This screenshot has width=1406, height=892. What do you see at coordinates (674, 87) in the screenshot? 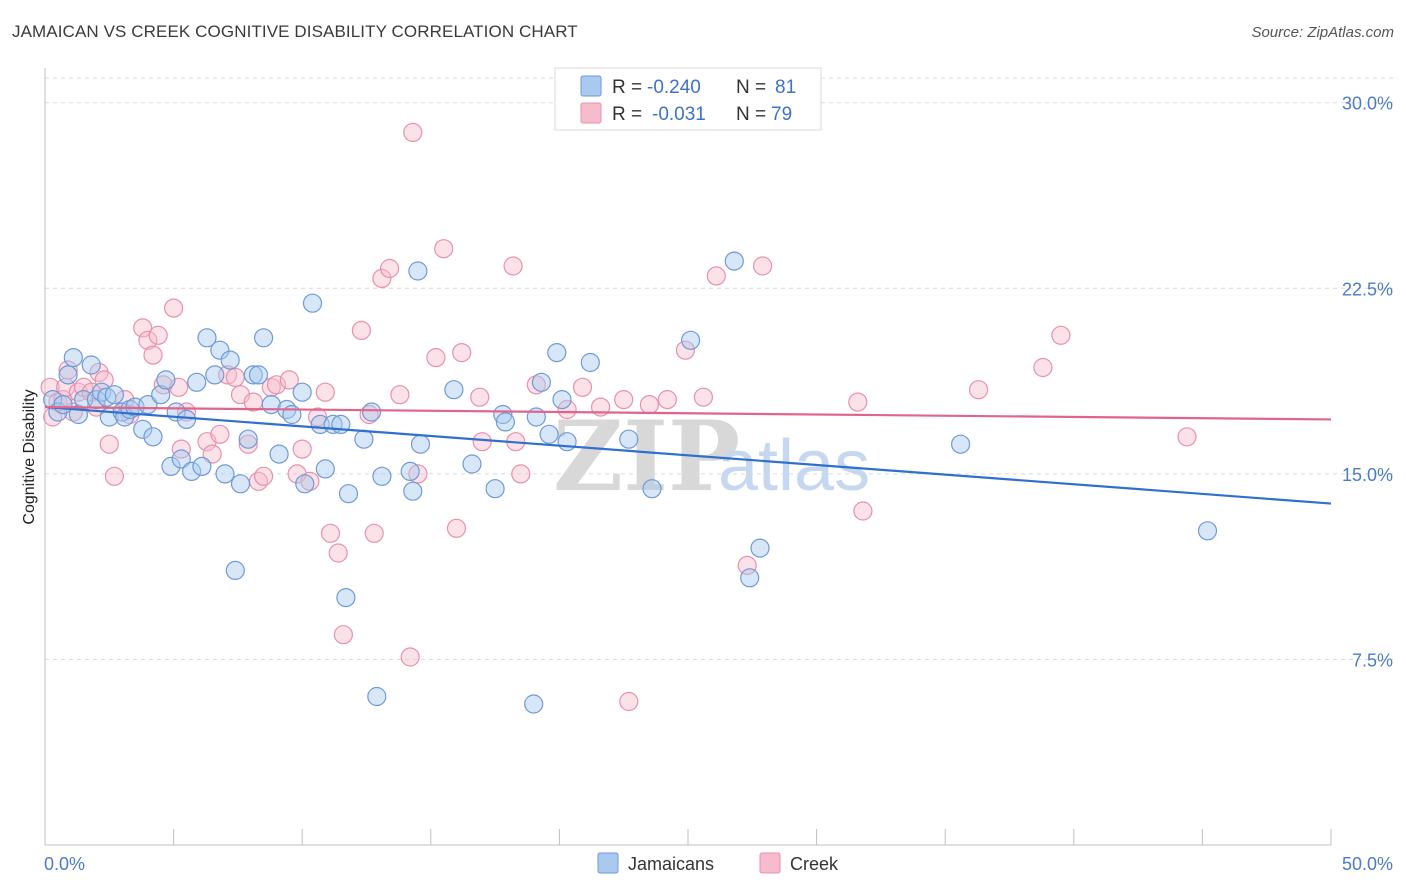
I see `legend-r-value-1: -0.240` at bounding box center [674, 87].